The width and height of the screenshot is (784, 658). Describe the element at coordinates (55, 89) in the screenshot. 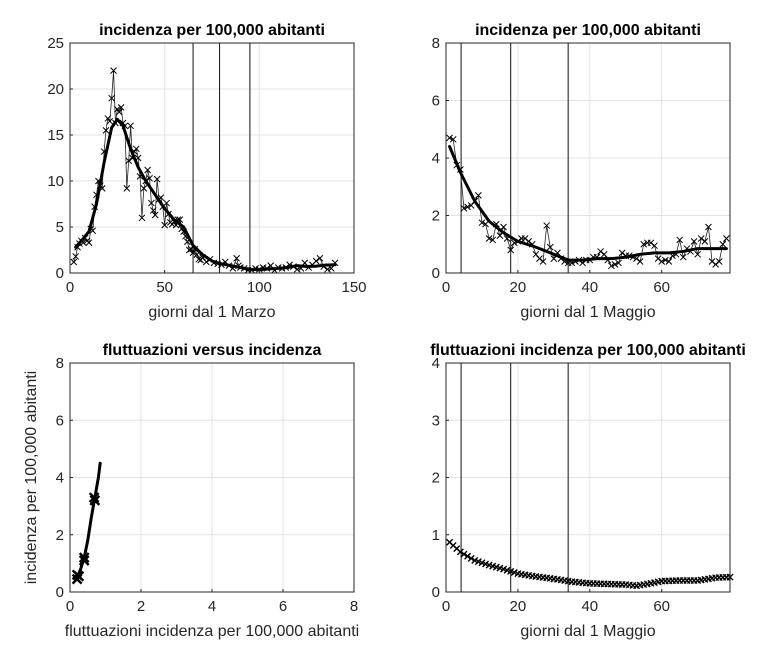

I see `y-tick-label: 20` at that location.